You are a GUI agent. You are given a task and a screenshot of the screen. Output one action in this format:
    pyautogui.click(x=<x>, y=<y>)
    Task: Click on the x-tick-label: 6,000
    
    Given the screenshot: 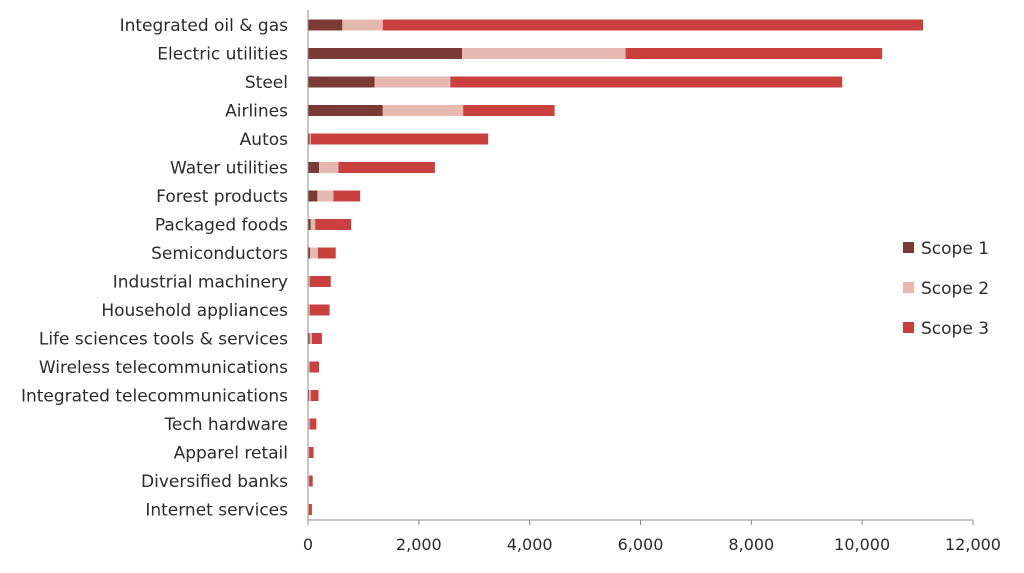 What is the action you would take?
    pyautogui.click(x=641, y=544)
    